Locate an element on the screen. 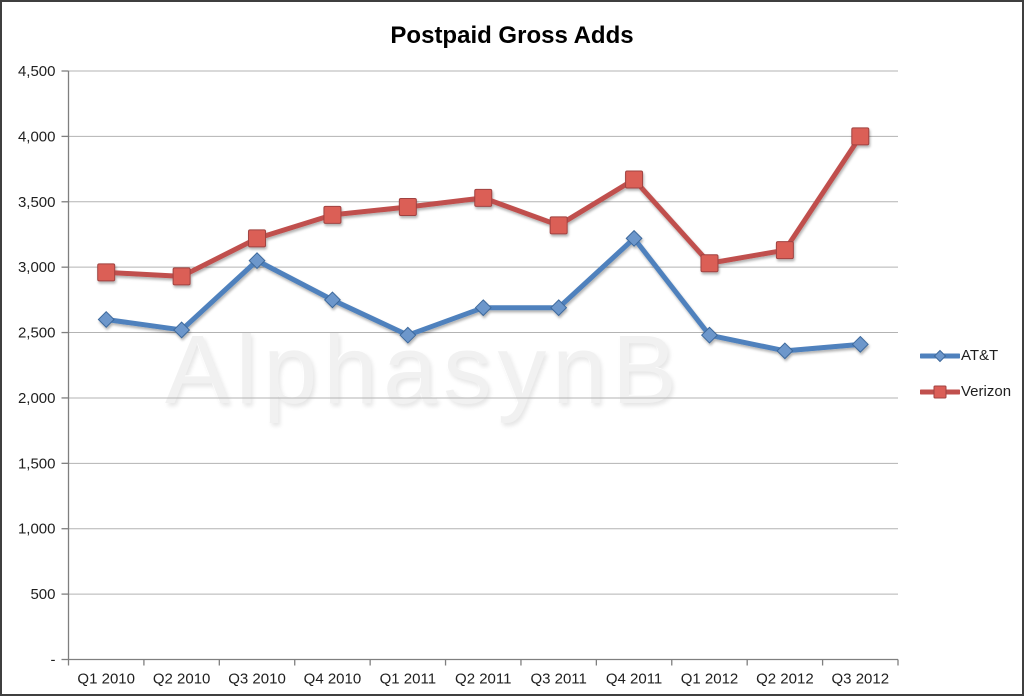  x-tick-label: Q1 2010 is located at coordinates (106, 679).